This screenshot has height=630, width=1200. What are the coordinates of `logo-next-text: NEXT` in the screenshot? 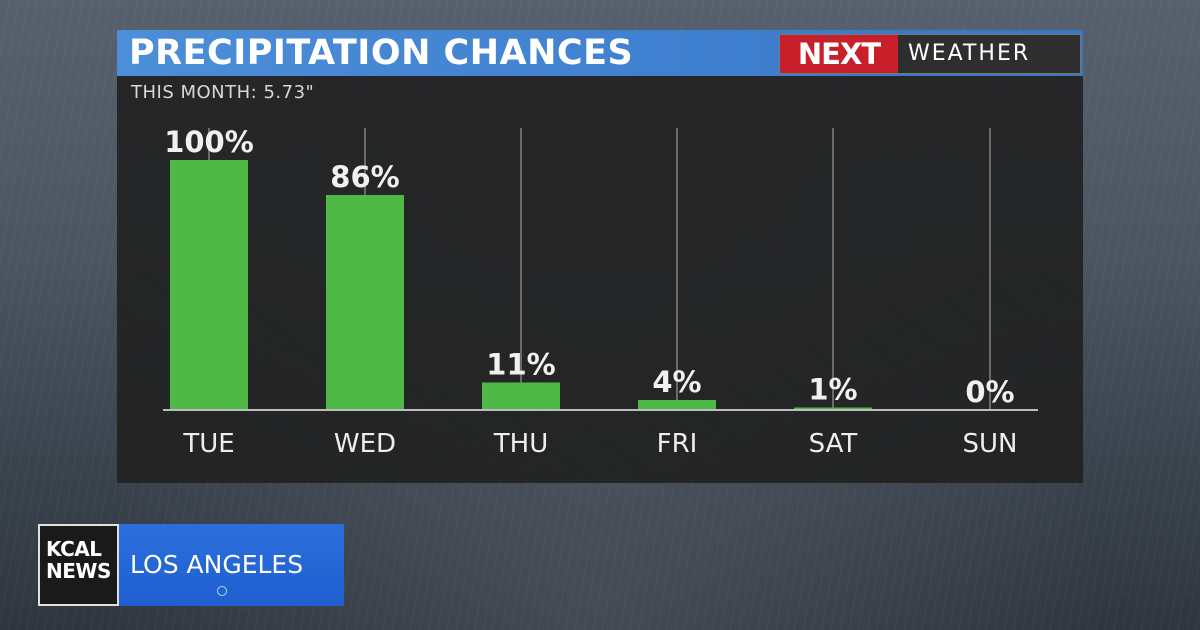 It's located at (839, 54).